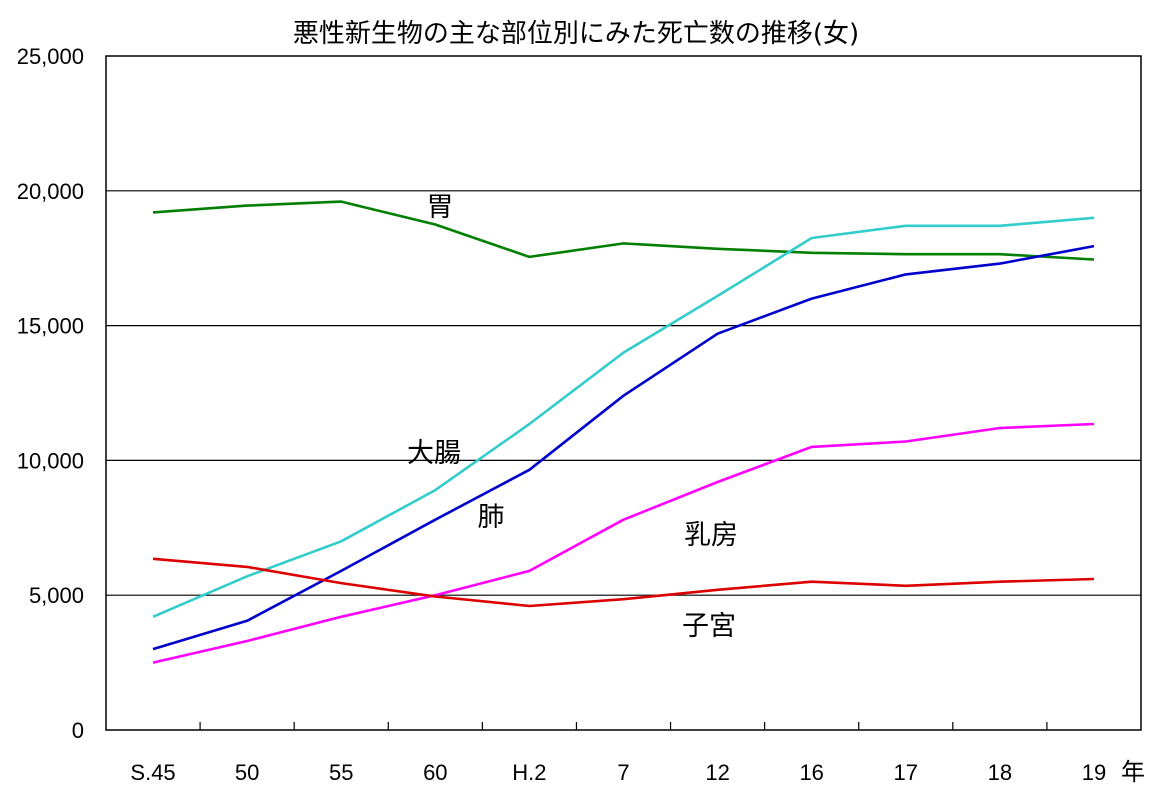 Image resolution: width=1153 pixels, height=795 pixels. I want to click on x-tick-label: 19, so click(1094, 772).